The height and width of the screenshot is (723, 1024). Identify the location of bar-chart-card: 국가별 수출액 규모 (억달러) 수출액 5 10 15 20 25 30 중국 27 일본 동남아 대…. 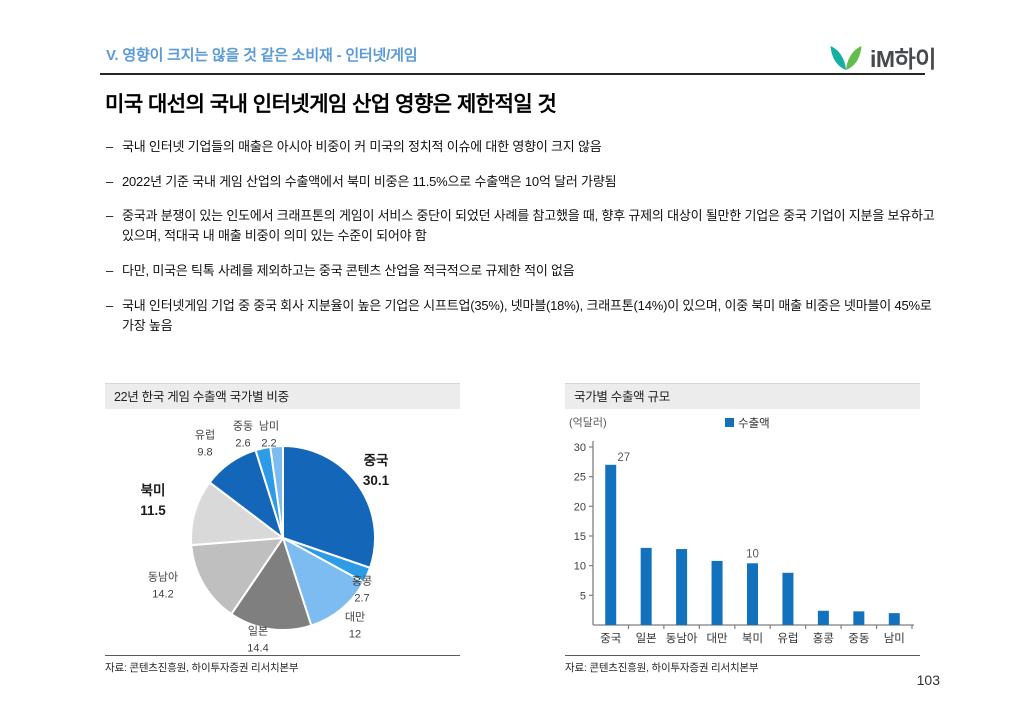
(742, 529).